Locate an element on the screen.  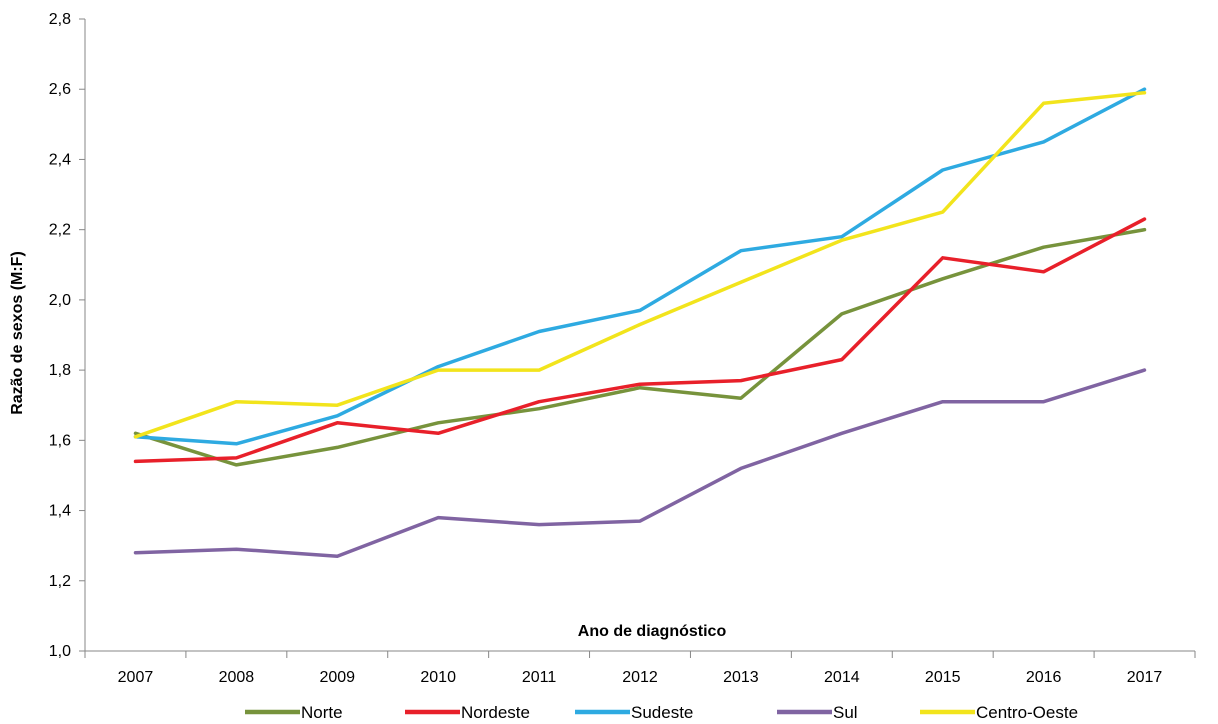
y-tick-label: 1,6 is located at coordinates (60, 440).